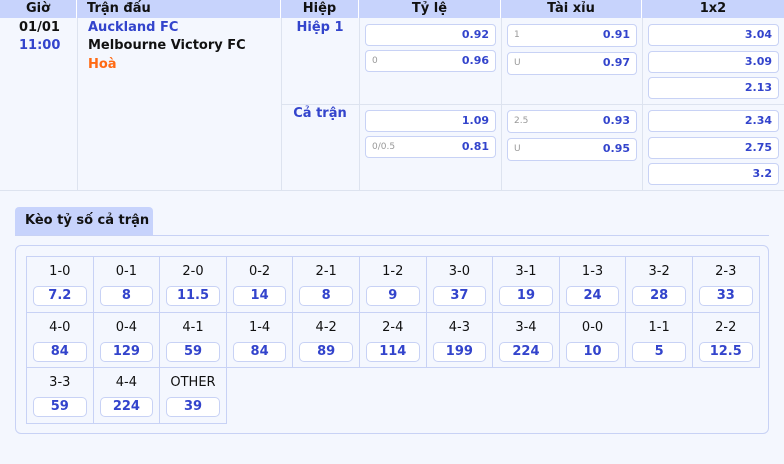 This screenshot has width=784, height=464. Describe the element at coordinates (60, 382) in the screenshot. I see `score-label: 3-3` at that location.